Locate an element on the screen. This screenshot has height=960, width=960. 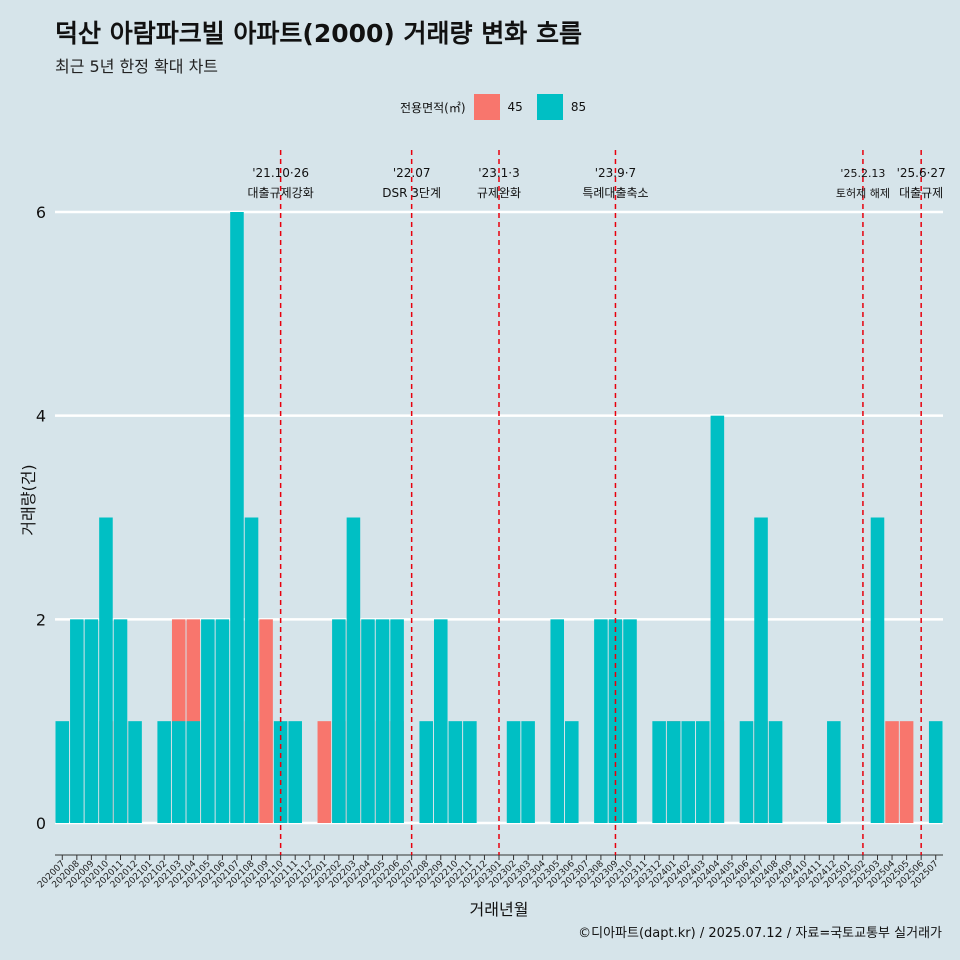
event-label-202301: 규제완화 is located at coordinates (499, 193).